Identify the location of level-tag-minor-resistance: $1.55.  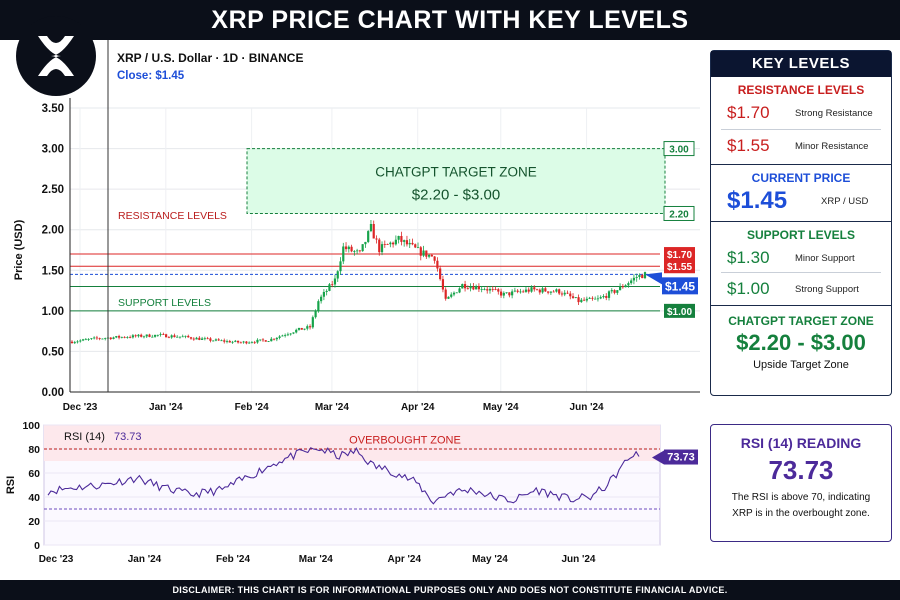
(679, 267).